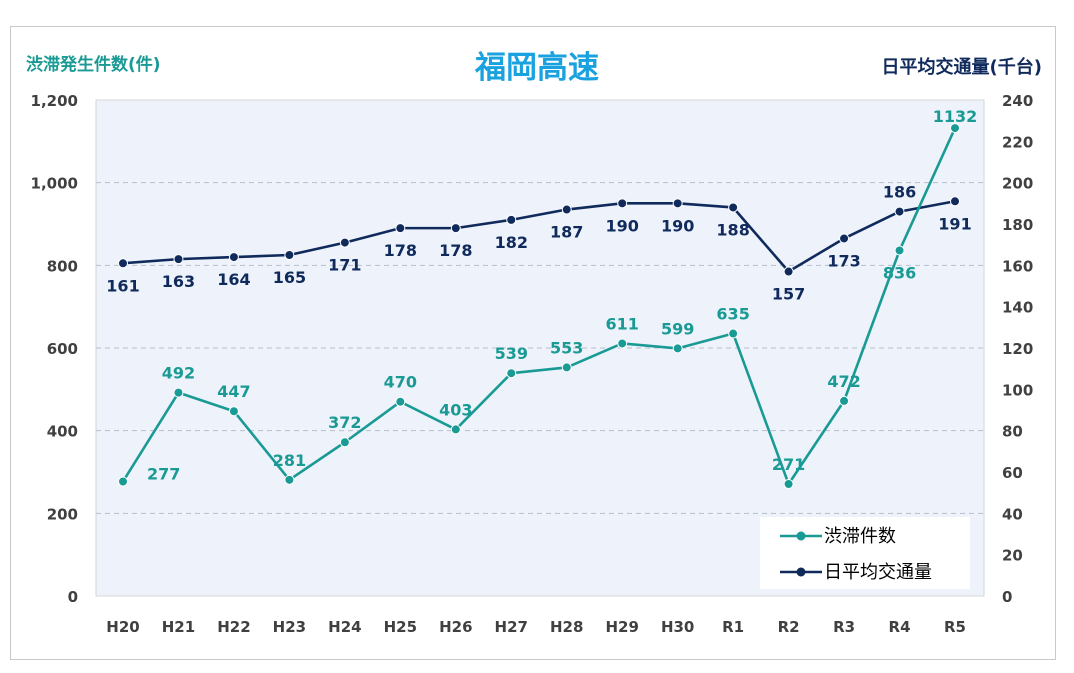 This screenshot has width=1074, height=673. Describe the element at coordinates (54, 184) in the screenshot. I see `y-left-tick-label: 1,000` at that location.